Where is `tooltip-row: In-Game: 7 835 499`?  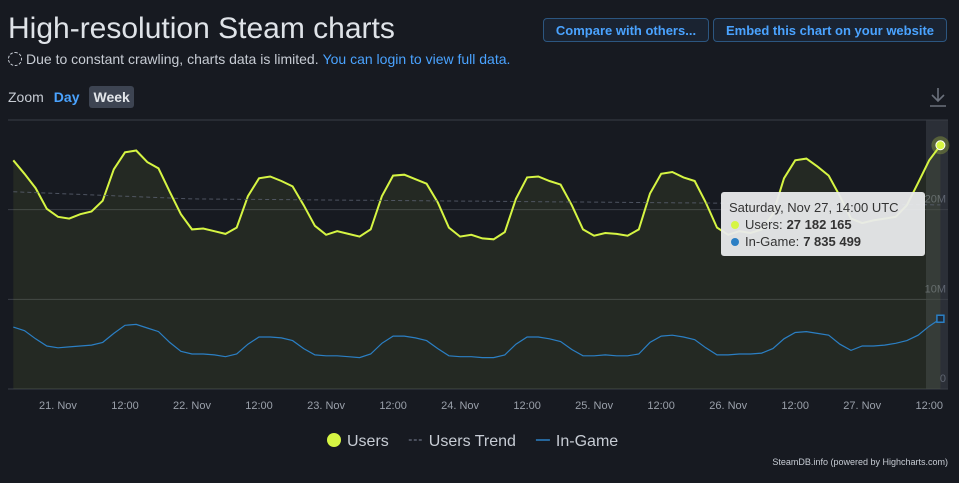 tooltip-row: In-Game: 7 835 499 is located at coordinates (803, 241).